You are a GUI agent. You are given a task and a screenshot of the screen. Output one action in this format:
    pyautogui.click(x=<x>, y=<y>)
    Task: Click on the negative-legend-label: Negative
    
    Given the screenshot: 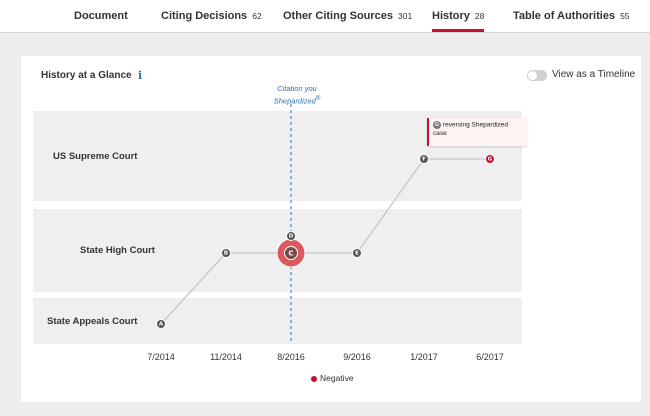 What is the action you would take?
    pyautogui.click(x=337, y=378)
    